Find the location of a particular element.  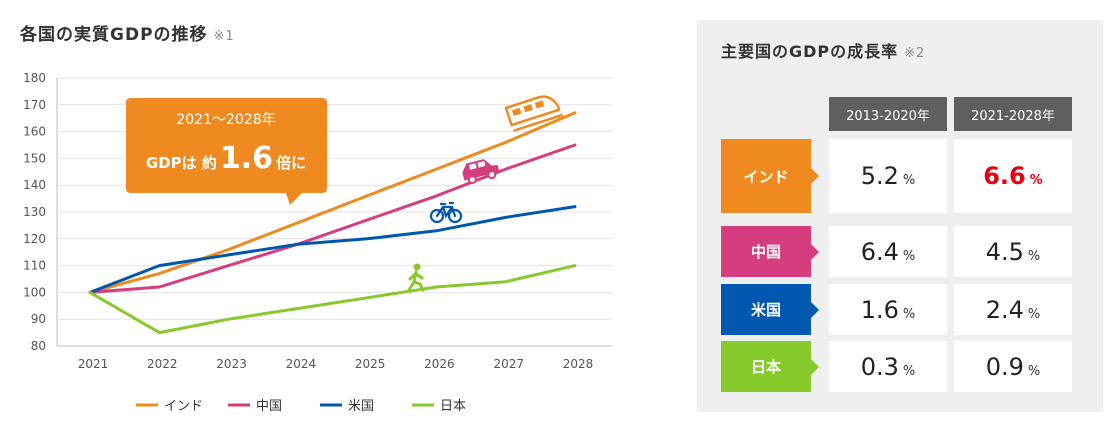

growth-value: 0.3% is located at coordinates (888, 367).